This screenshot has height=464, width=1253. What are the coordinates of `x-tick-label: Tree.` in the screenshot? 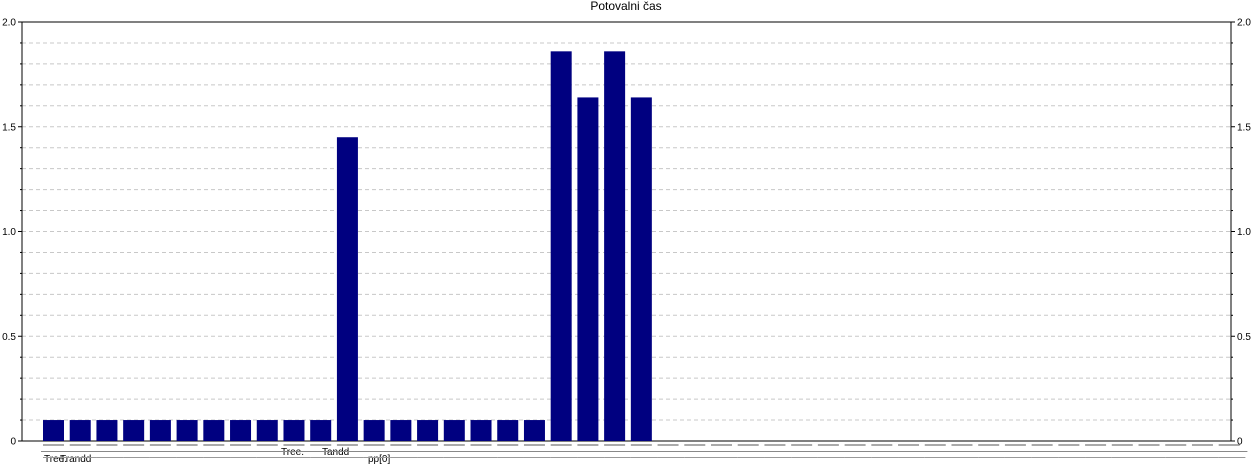 It's located at (55, 459).